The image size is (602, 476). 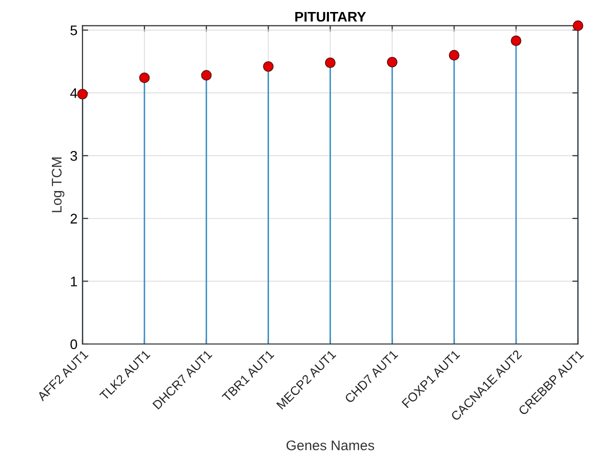 I want to click on y-tick-label: 3, so click(x=74, y=155).